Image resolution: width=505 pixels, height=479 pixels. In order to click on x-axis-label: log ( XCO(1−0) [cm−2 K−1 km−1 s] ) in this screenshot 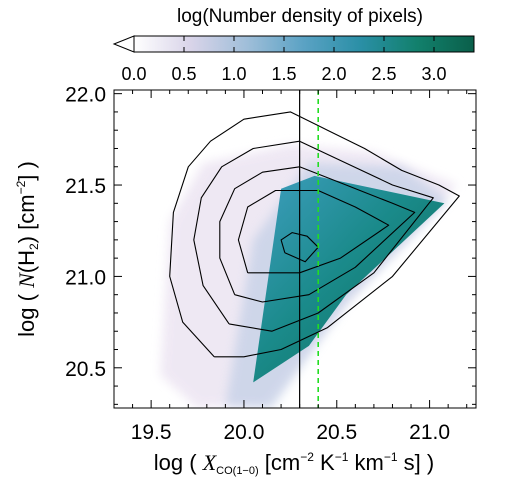, I will do `click(294, 463)`.